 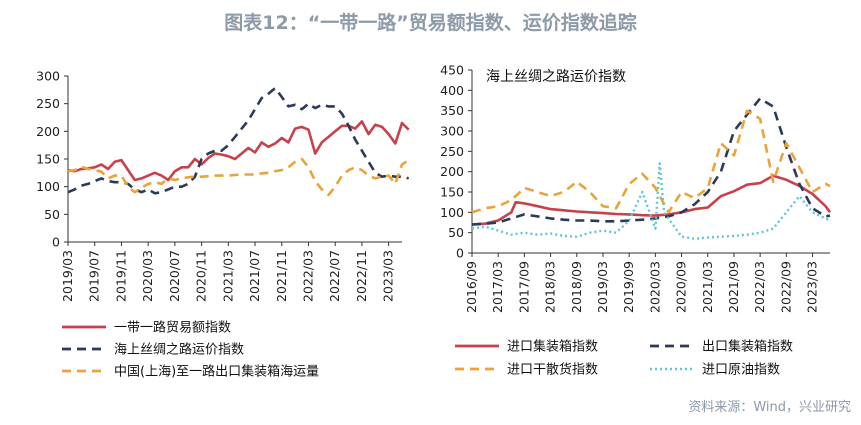 What do you see at coordinates (174, 276) in the screenshot?
I see `x-tick-label: 2020/07` at bounding box center [174, 276].